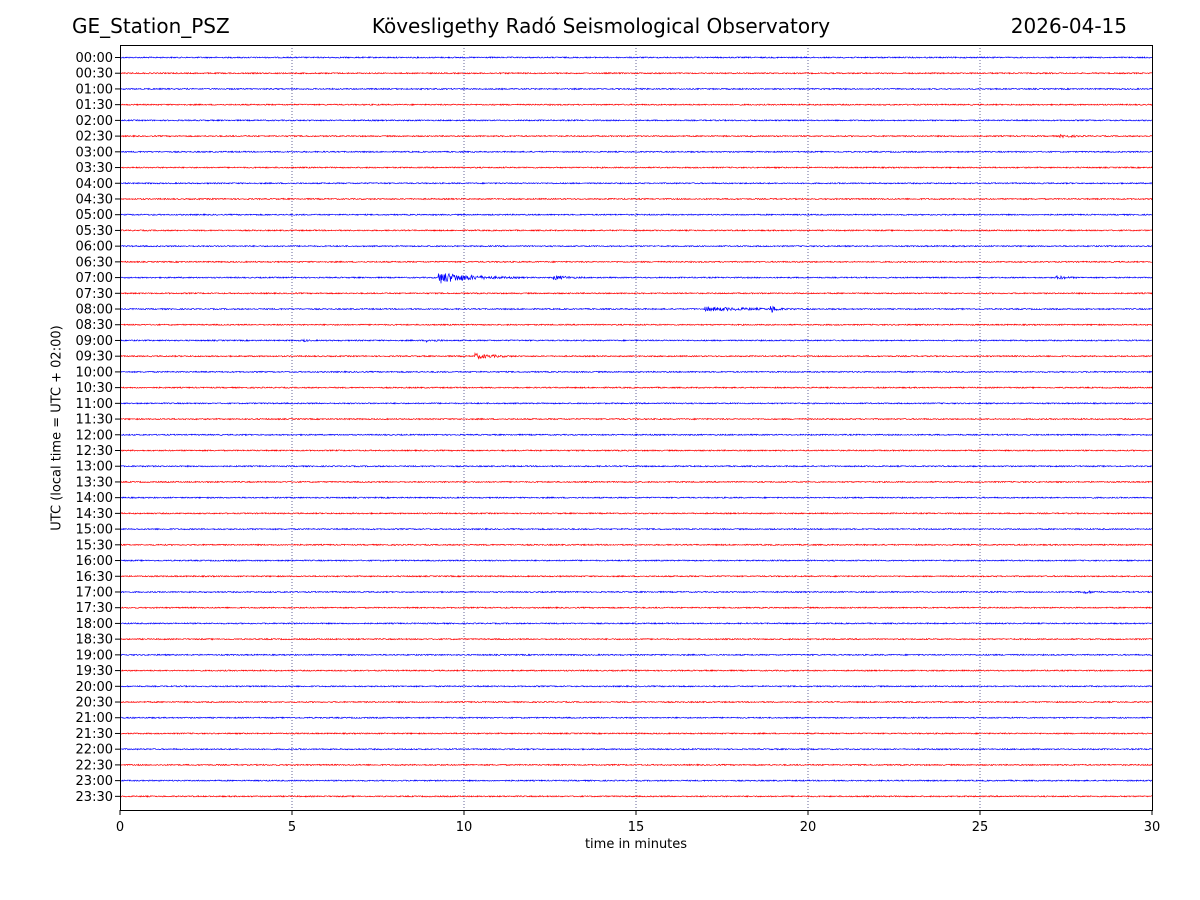 Image resolution: width=1200 pixels, height=900 pixels. Describe the element at coordinates (94, 750) in the screenshot. I see `y-tick-label: 22:00` at that location.